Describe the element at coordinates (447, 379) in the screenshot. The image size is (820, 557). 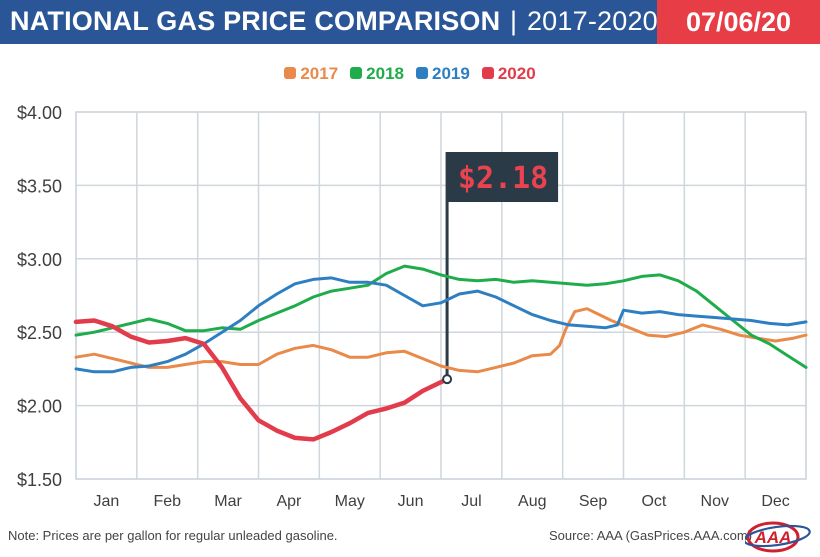
I see `callout-point` at that location.